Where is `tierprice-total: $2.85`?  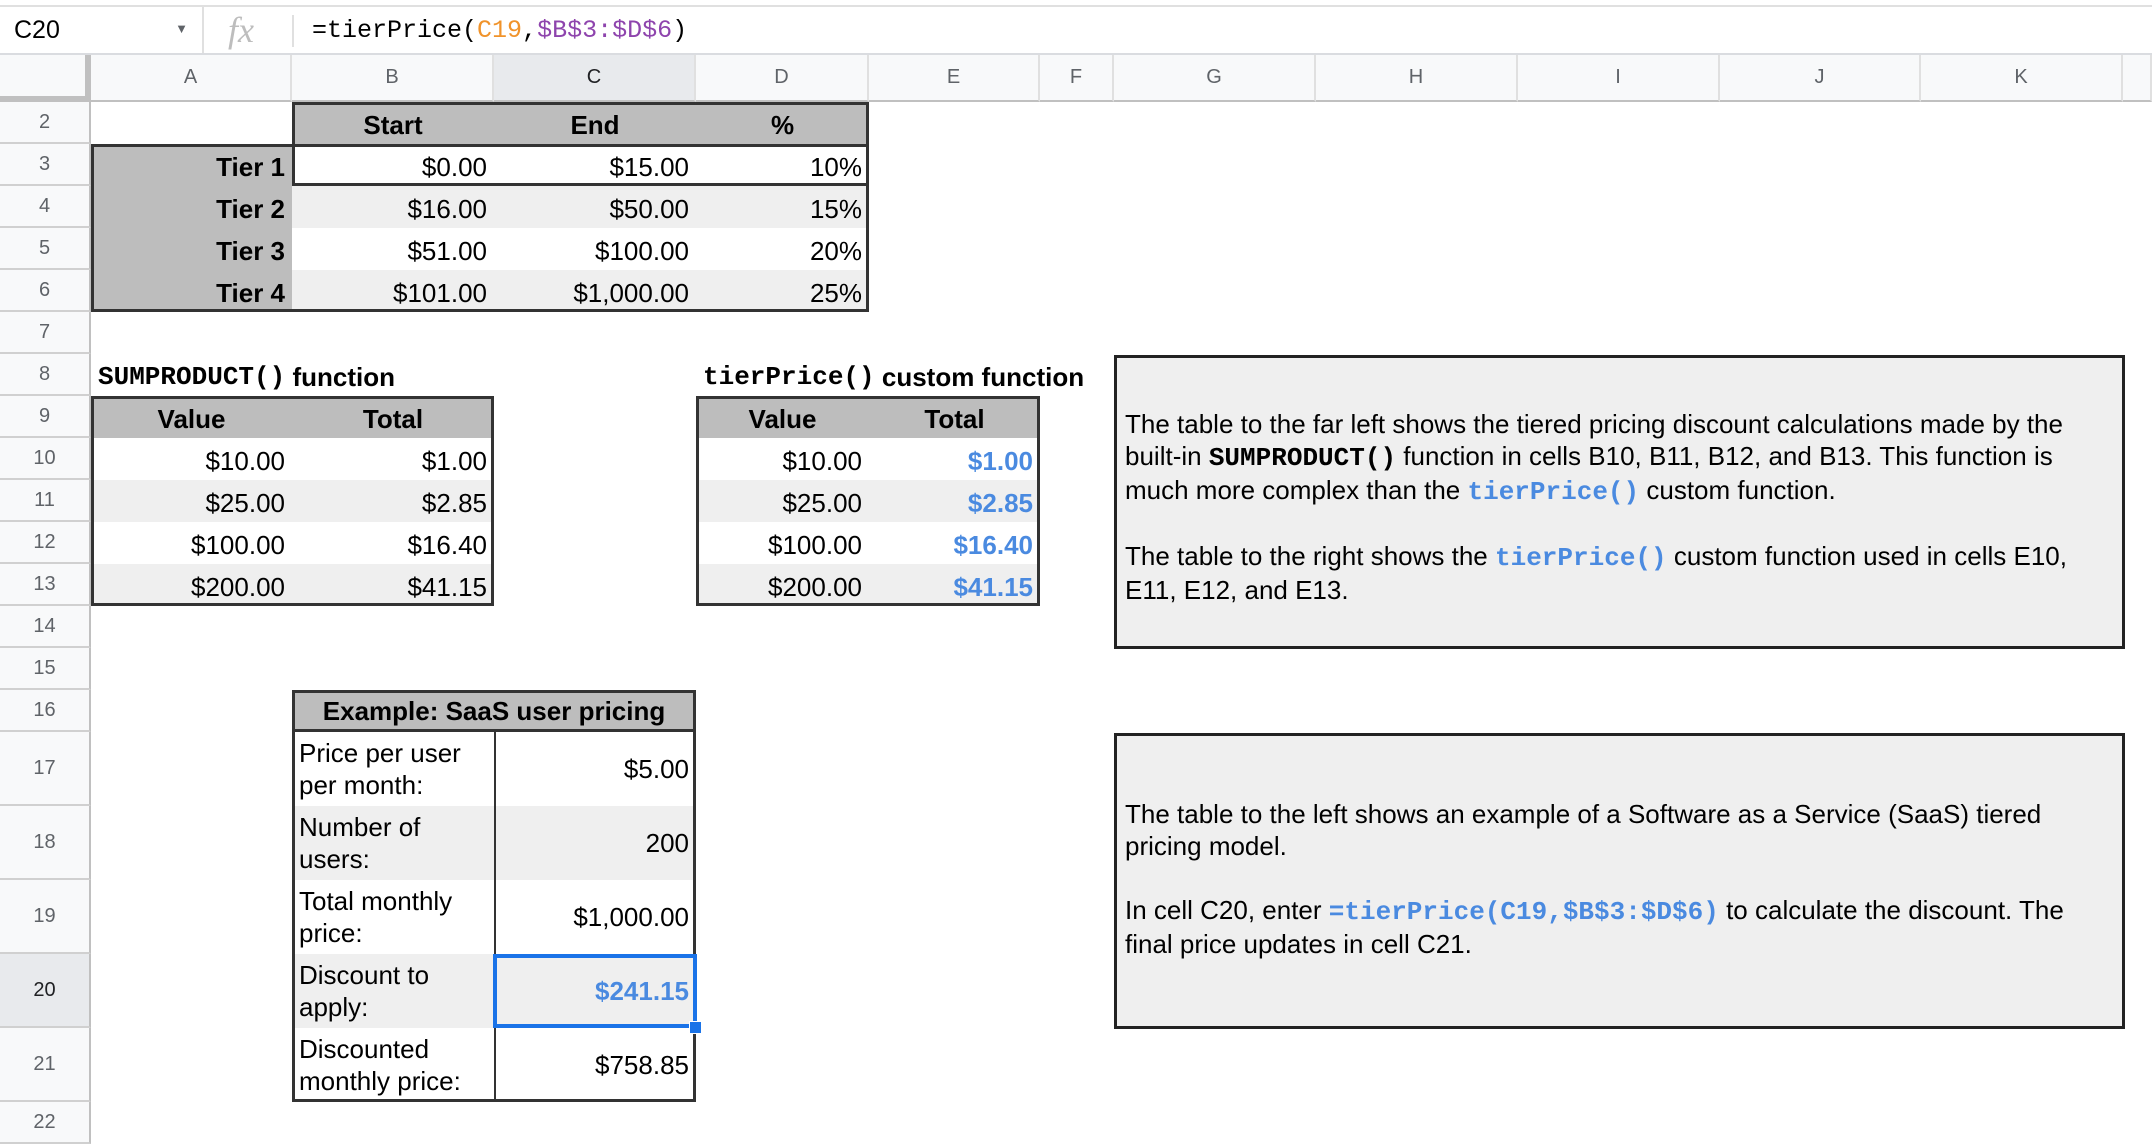 tierprice-total: $2.85 is located at coordinates (1000, 503).